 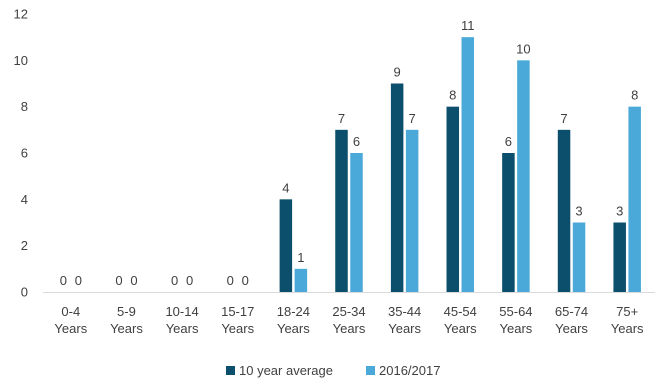 What do you see at coordinates (21, 60) in the screenshot?
I see `y-tick-label: 10` at bounding box center [21, 60].